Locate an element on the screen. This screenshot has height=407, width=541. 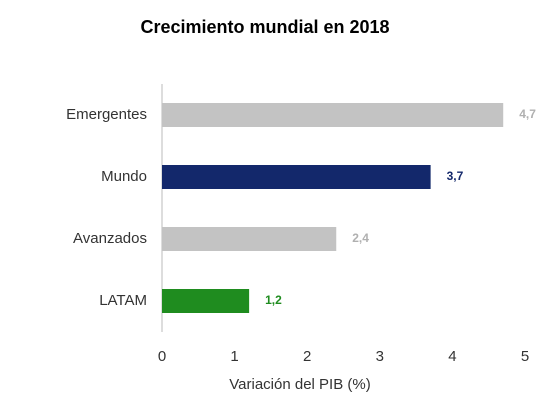
x-tick-label: 4 is located at coordinates (452, 356).